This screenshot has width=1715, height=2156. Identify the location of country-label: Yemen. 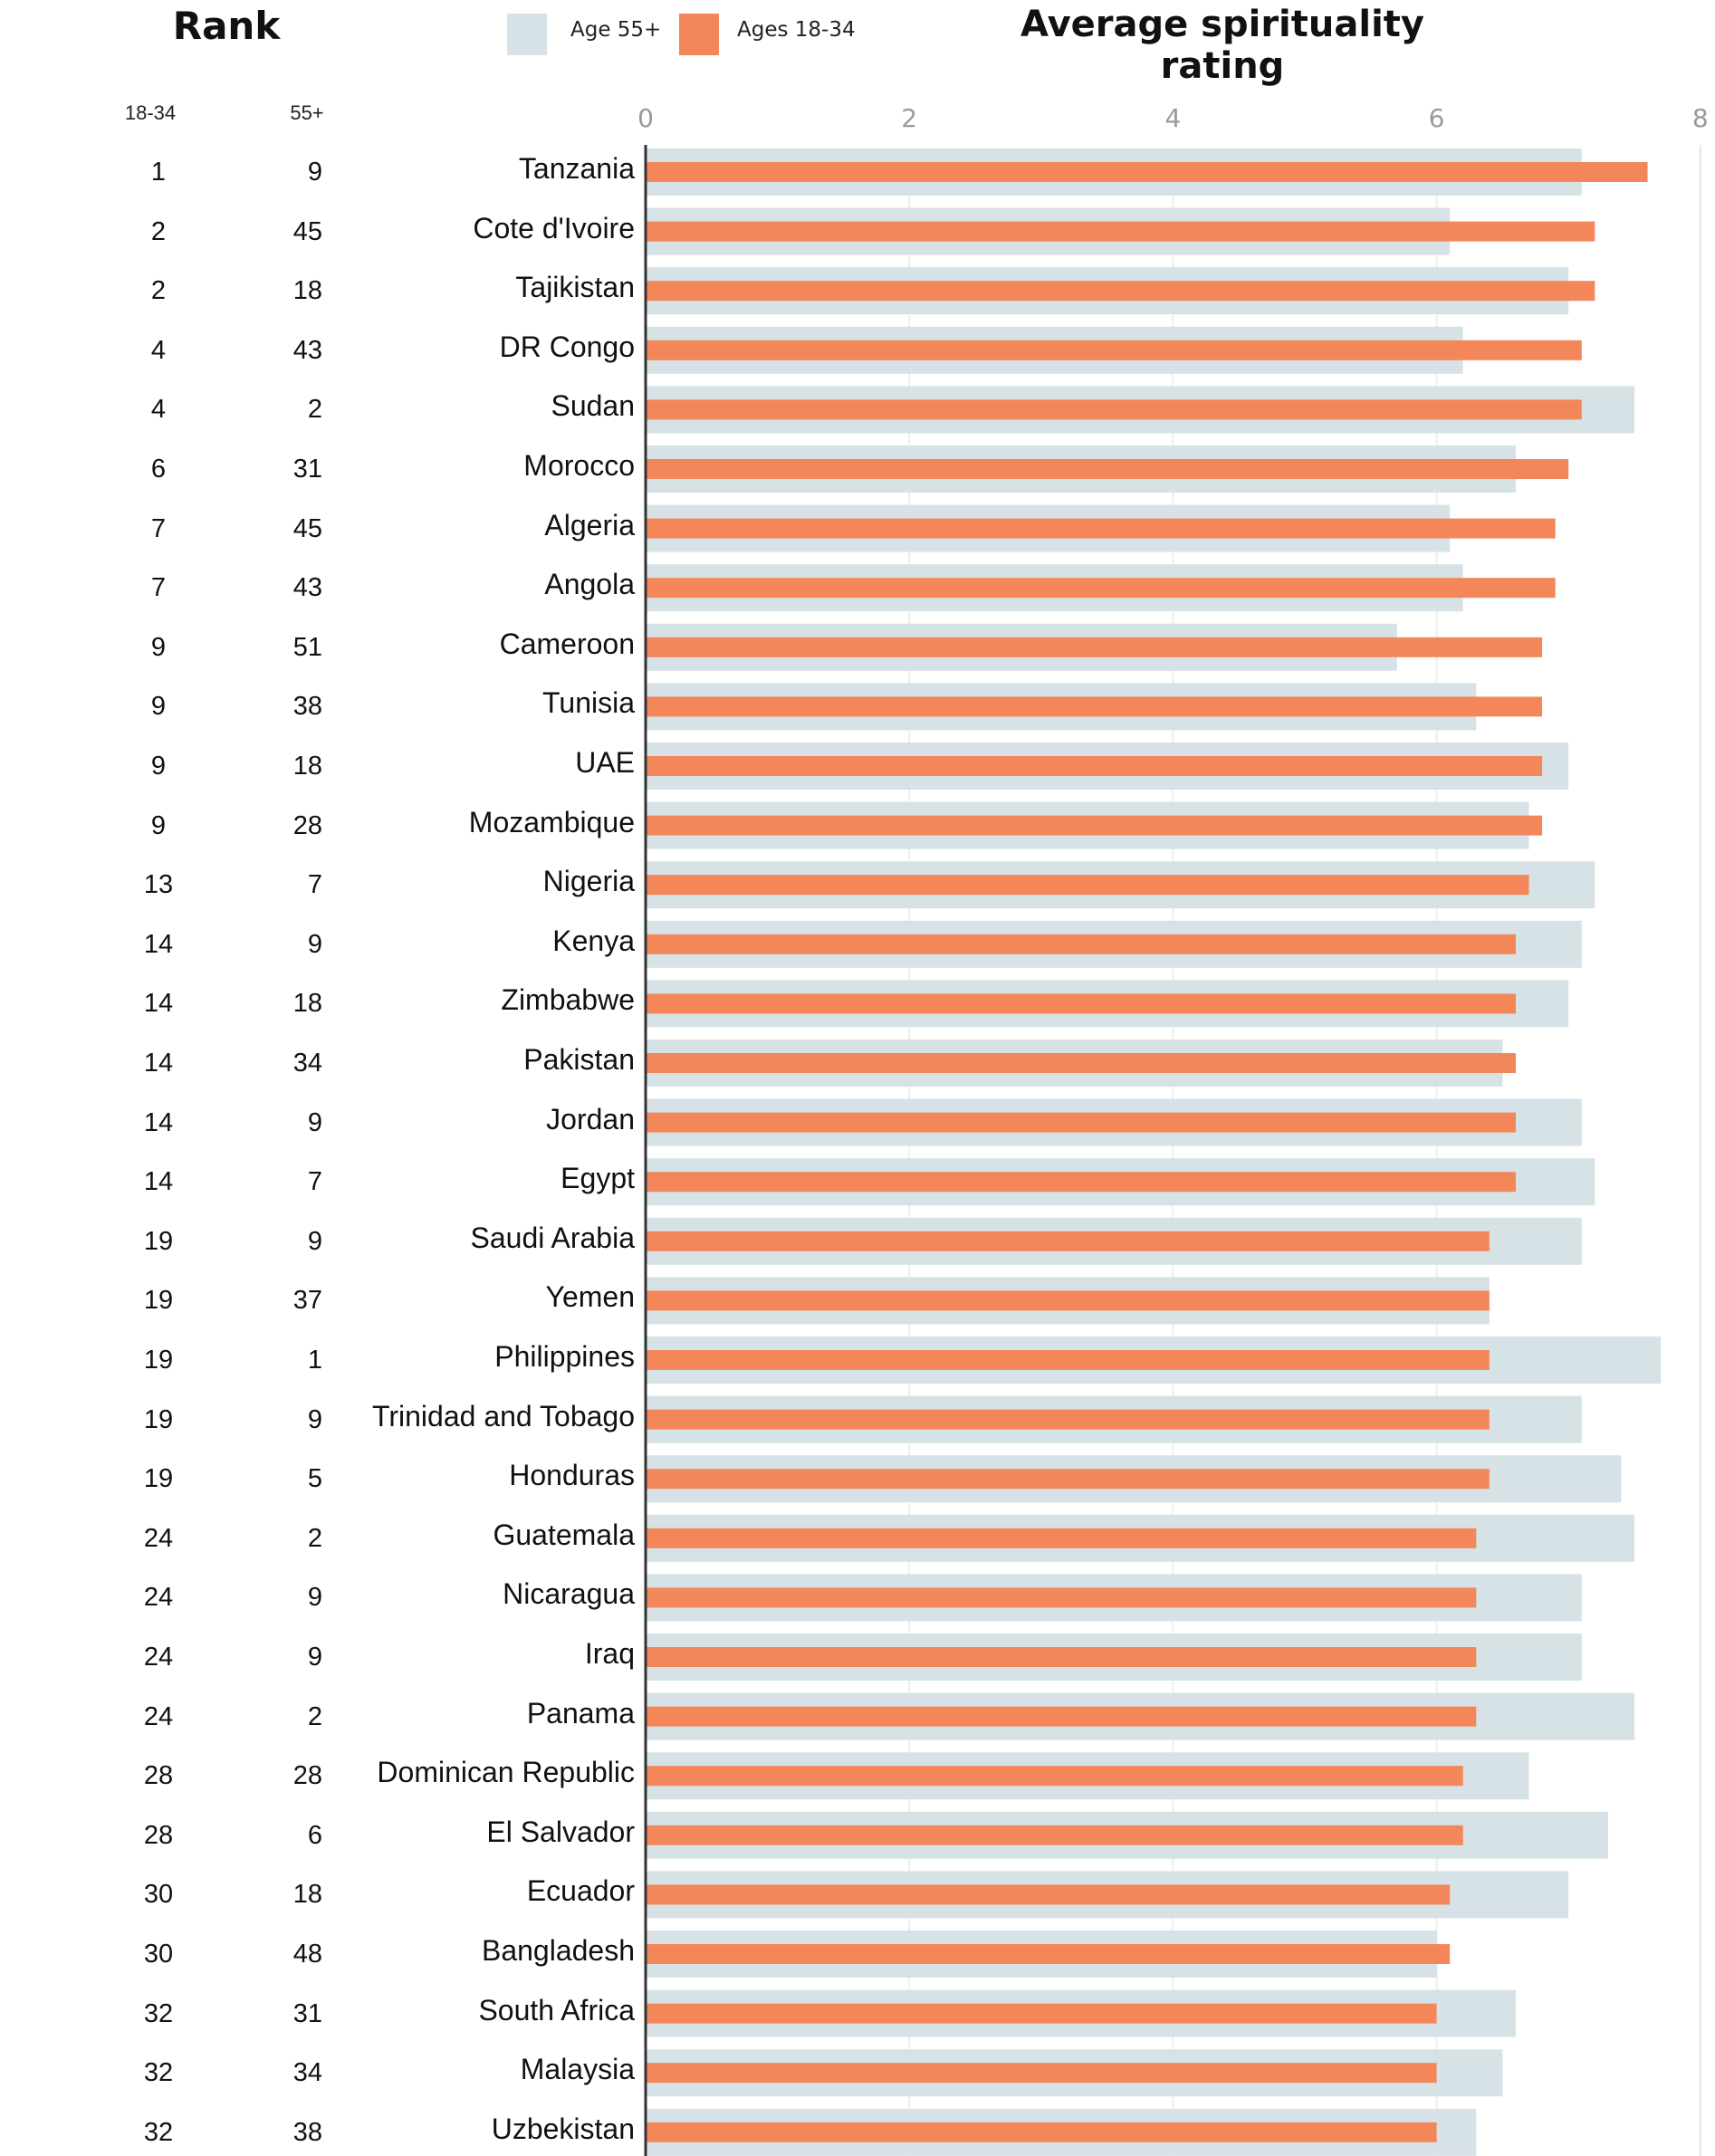
(590, 1297).